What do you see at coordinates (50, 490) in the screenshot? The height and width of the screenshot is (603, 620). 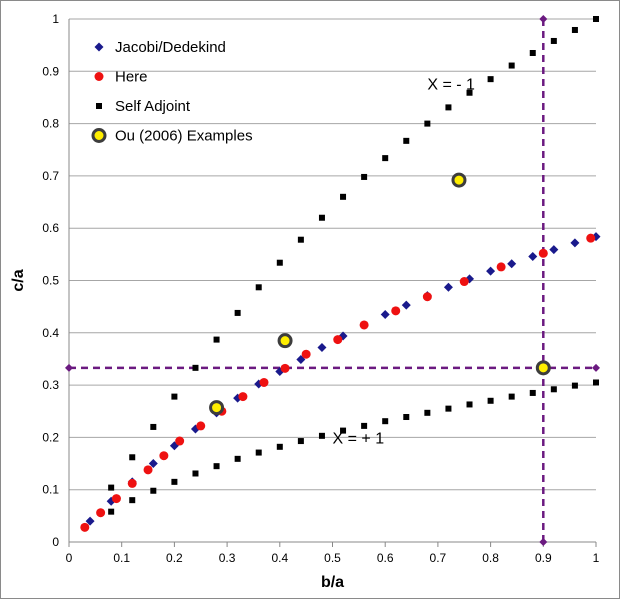 I see `y-tick-label: 0.1` at bounding box center [50, 490].